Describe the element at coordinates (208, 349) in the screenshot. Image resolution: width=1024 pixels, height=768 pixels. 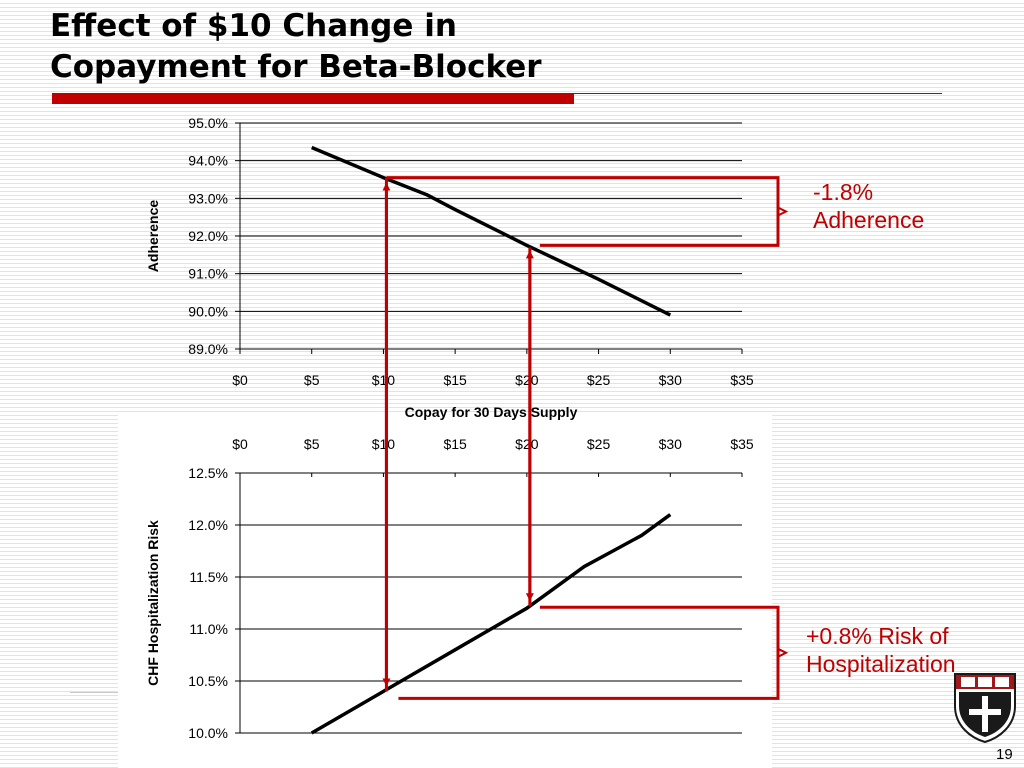
I see `adherence-y-tick-label: 89.0%` at that location.